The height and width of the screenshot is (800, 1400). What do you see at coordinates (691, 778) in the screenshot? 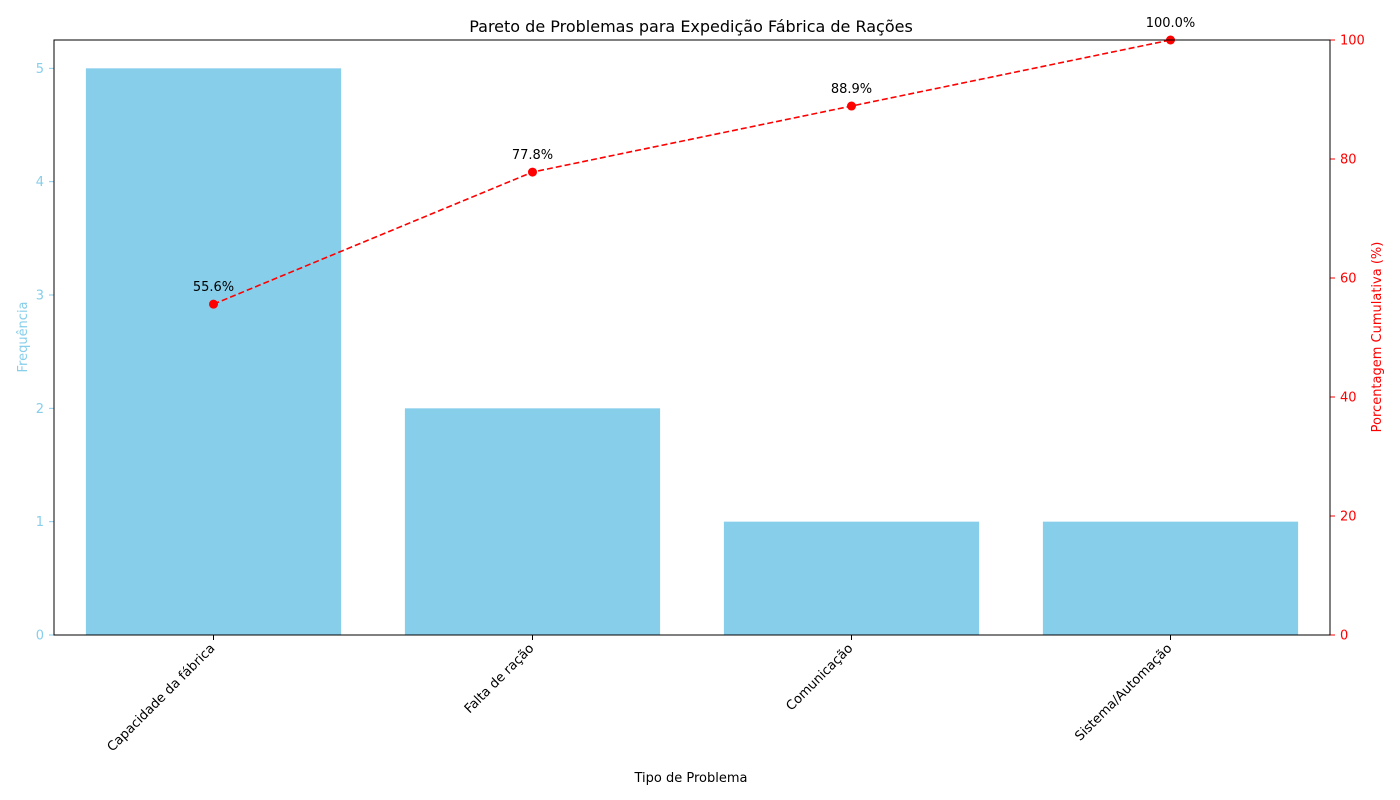
I see `x-axis-label: Tipo de Problema` at bounding box center [691, 778].